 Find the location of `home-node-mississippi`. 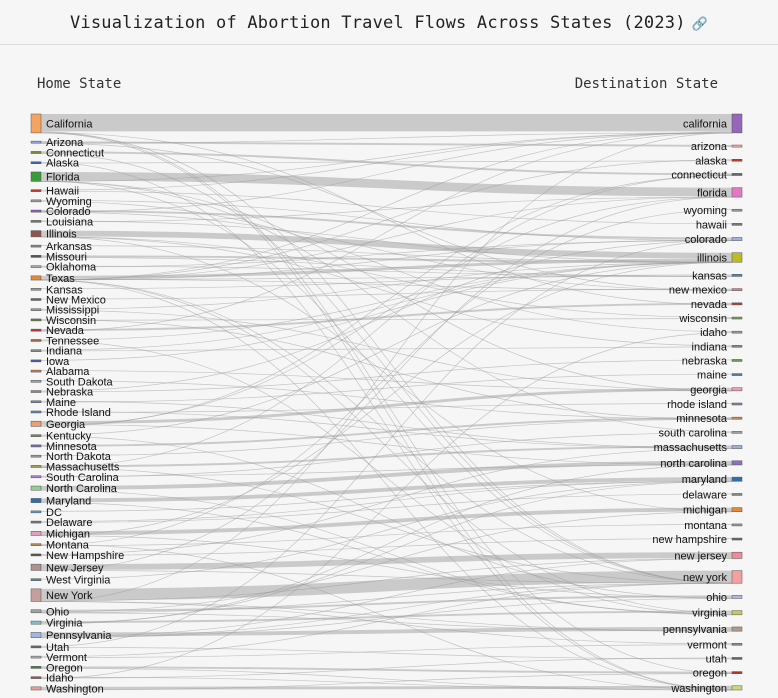

home-node-mississippi is located at coordinates (36, 309).